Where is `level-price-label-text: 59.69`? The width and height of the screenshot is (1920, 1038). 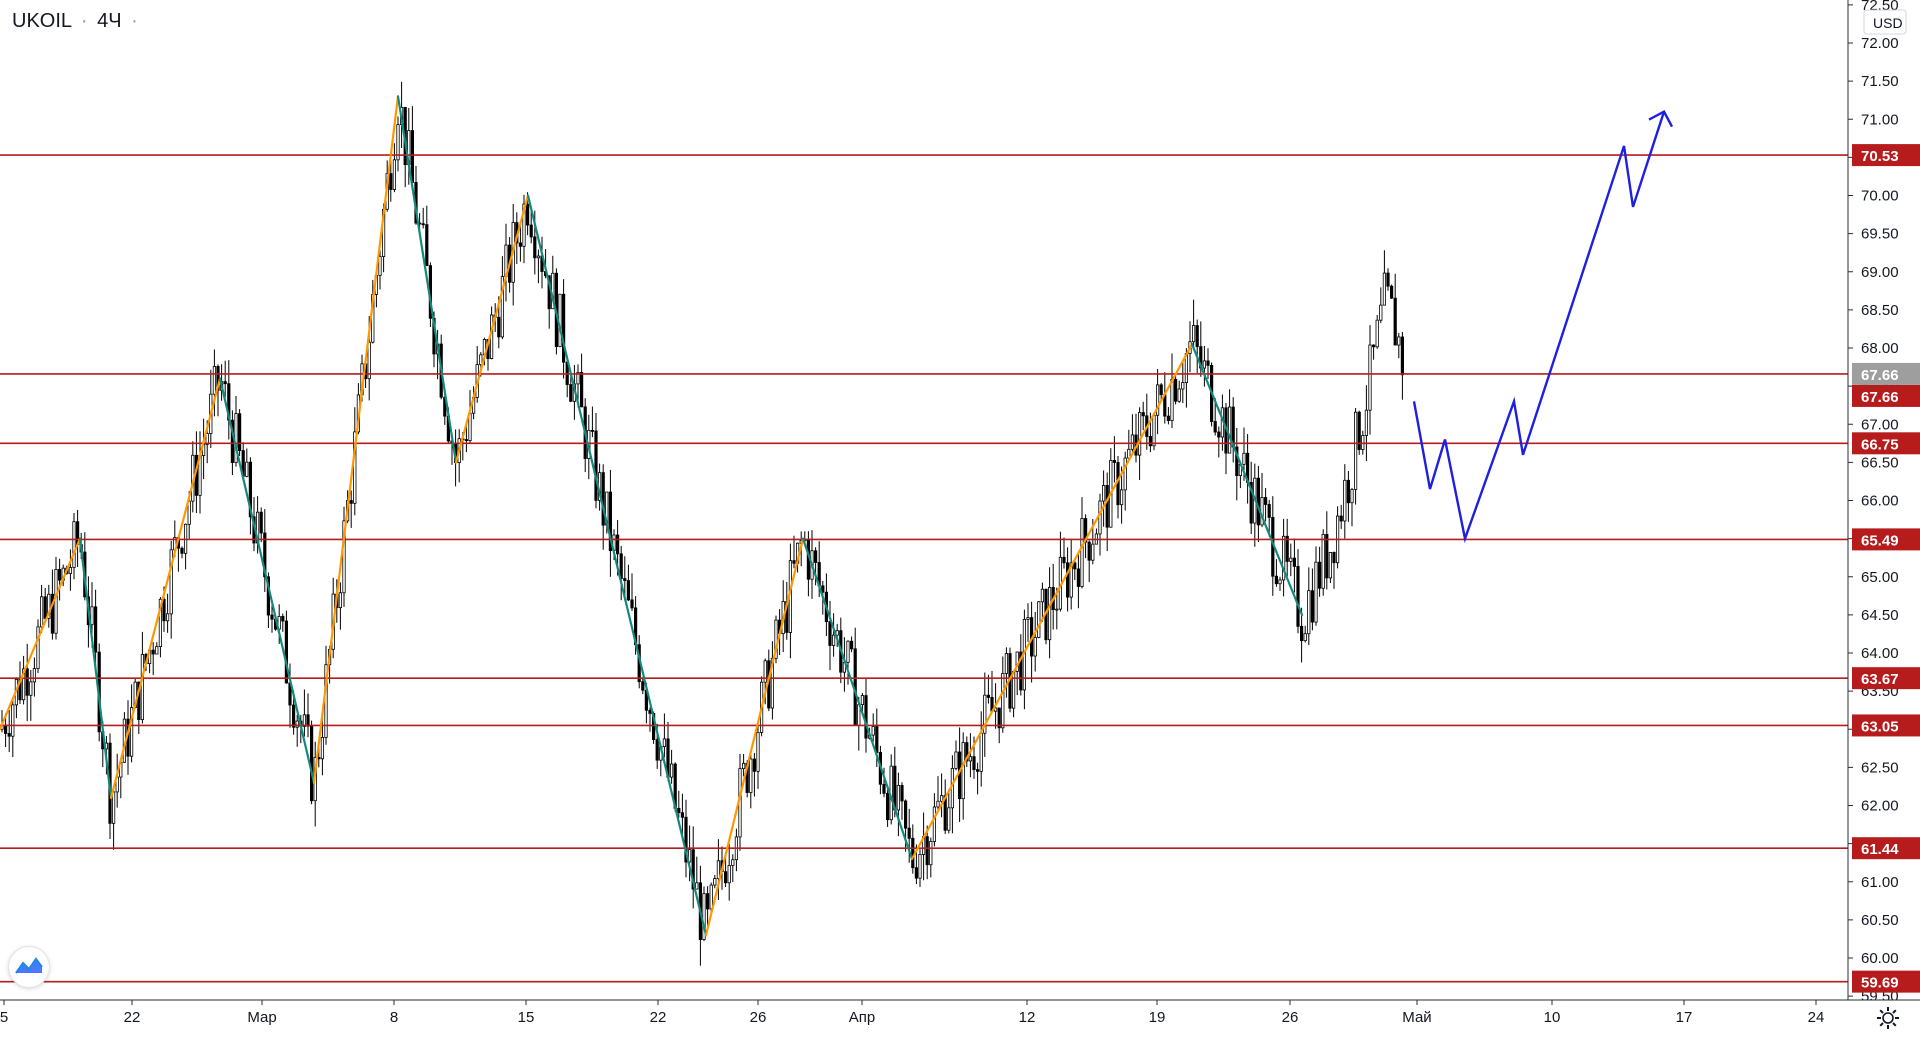 level-price-label-text: 59.69 is located at coordinates (1880, 983).